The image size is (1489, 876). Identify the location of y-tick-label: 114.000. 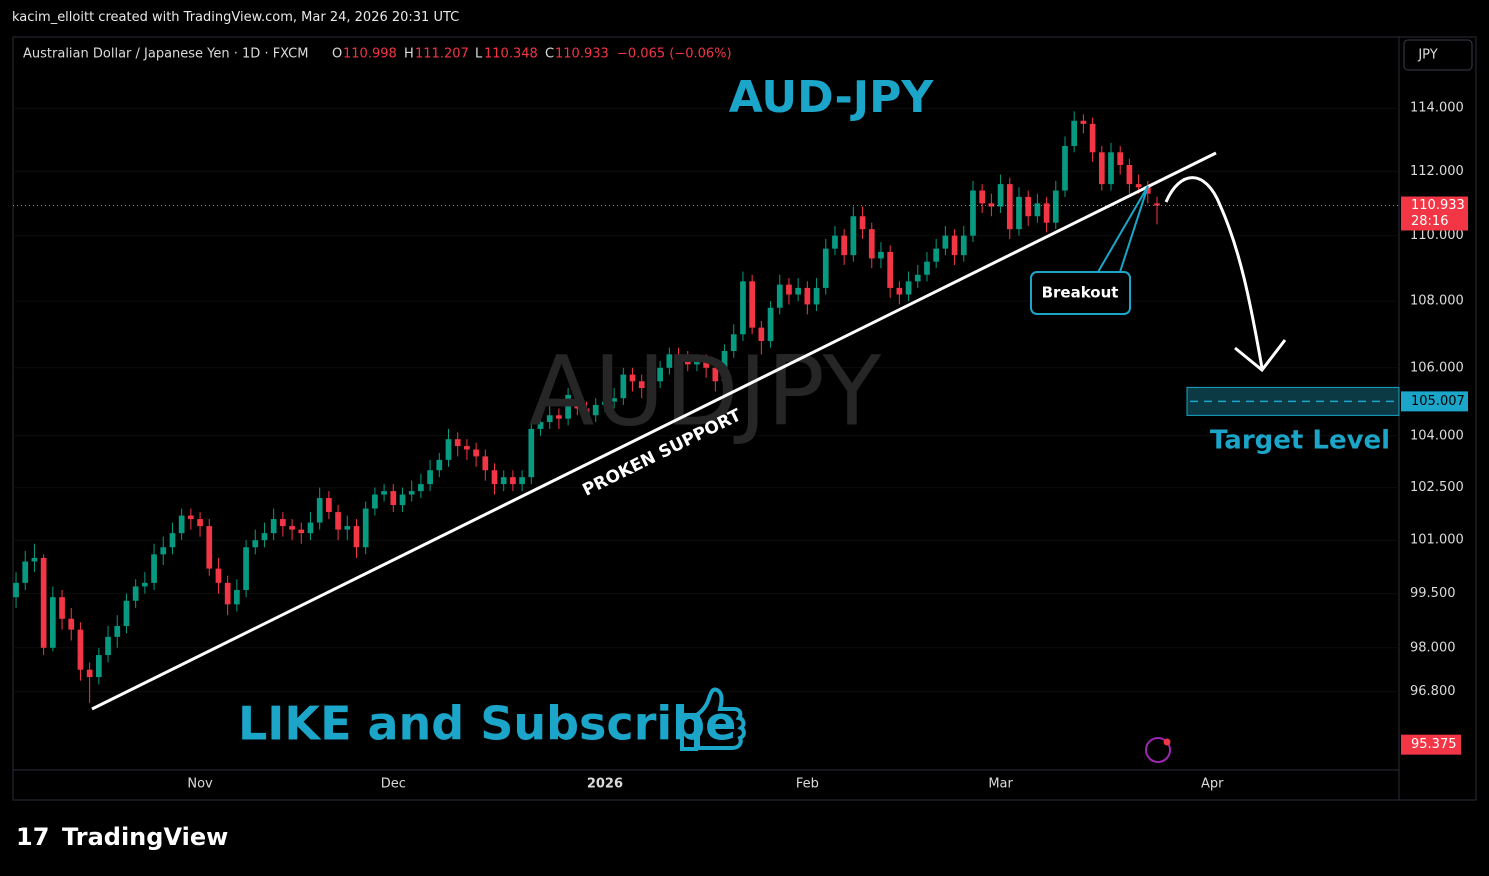
(1437, 108).